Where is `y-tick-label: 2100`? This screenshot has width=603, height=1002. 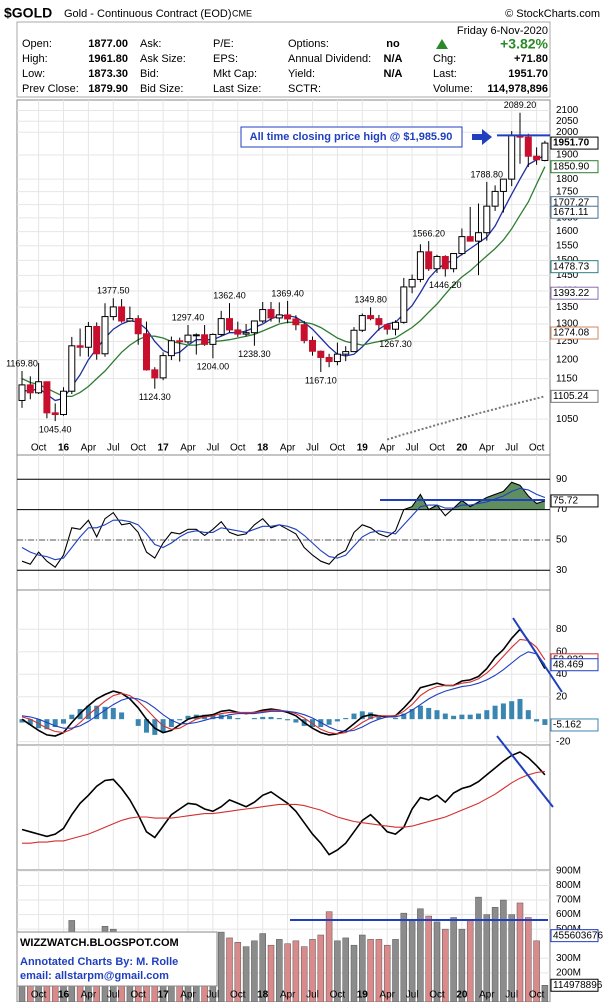 y-tick-label: 2100 is located at coordinates (567, 110).